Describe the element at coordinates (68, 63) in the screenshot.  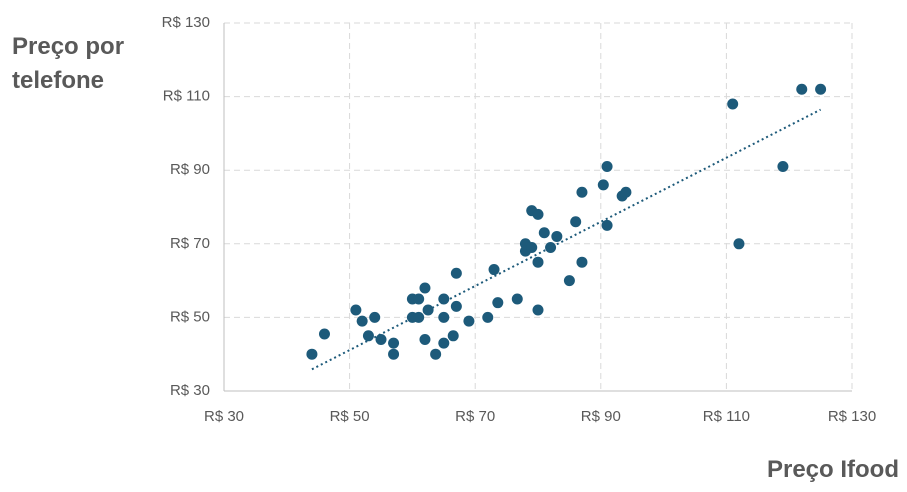
I see `y-axis-label: Preço por telefone` at that location.